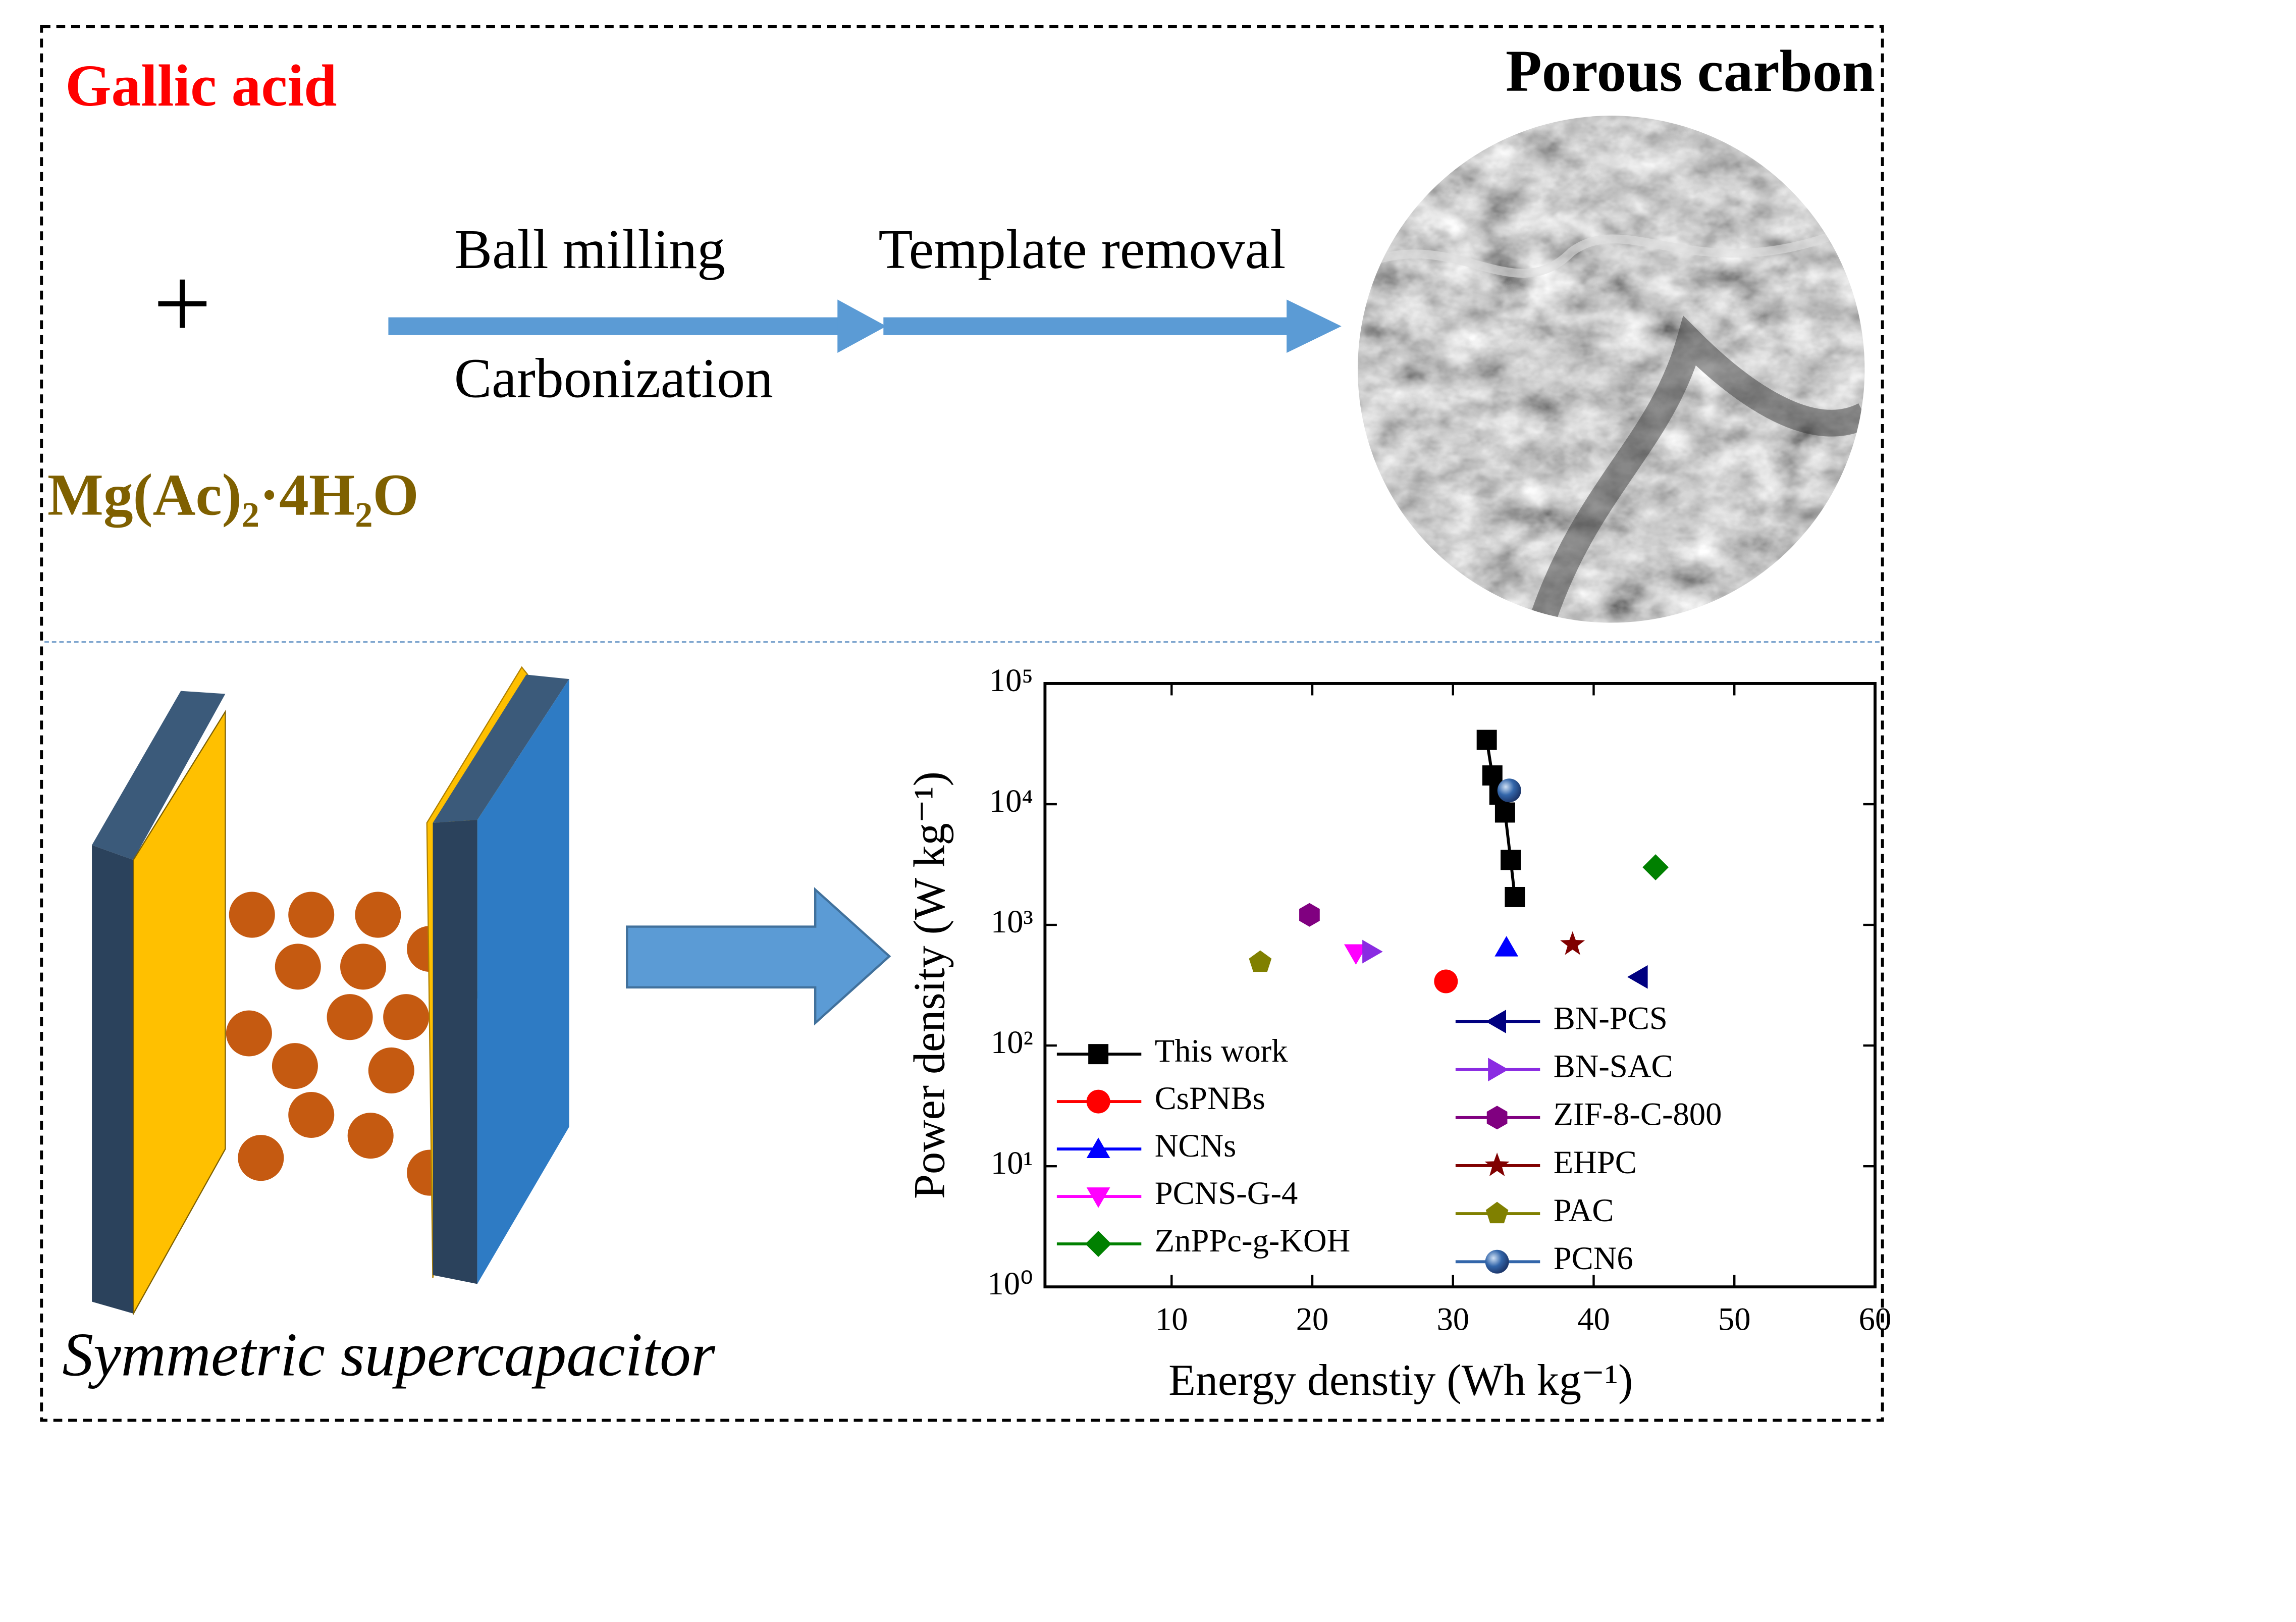 The width and height of the screenshot is (2296, 1622). I want to click on legend-label: BN-SAC, so click(1613, 1066).